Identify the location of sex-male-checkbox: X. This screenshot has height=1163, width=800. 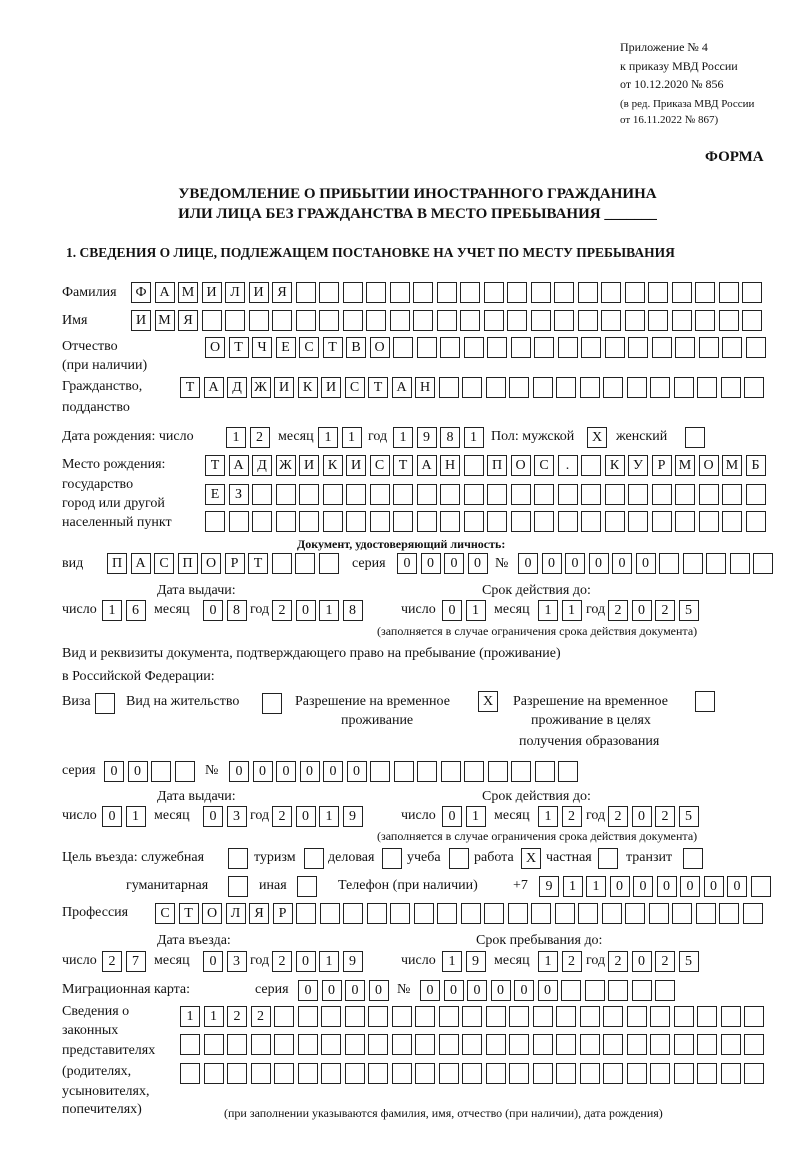
(599, 437).